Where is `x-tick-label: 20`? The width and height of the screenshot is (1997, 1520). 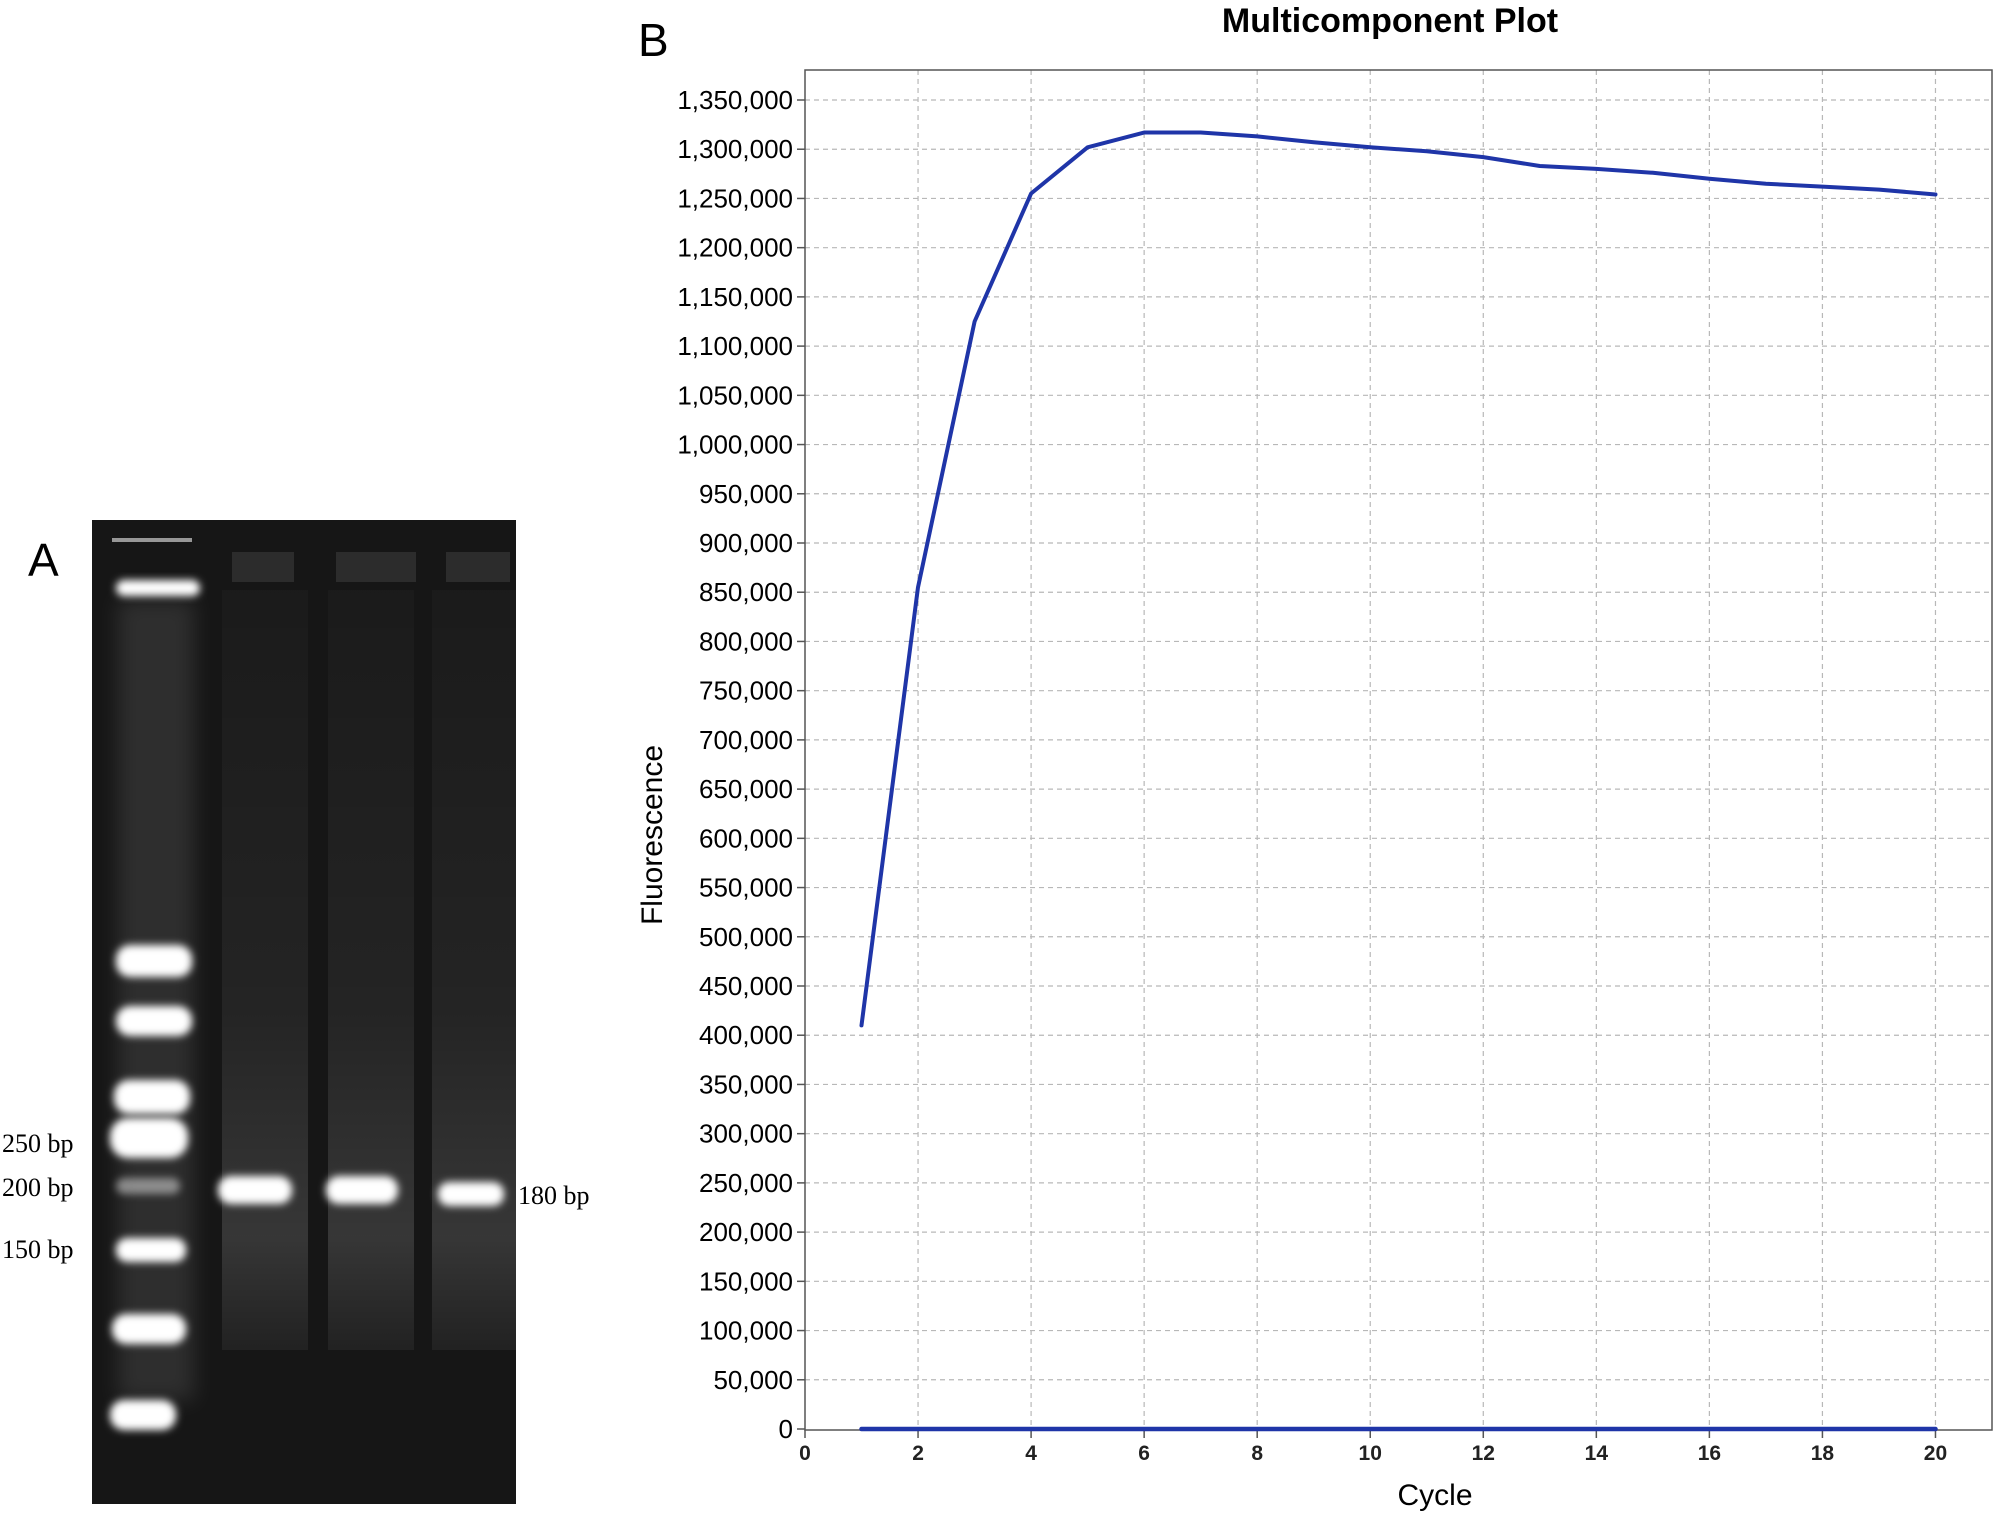 x-tick-label: 20 is located at coordinates (1935, 1453).